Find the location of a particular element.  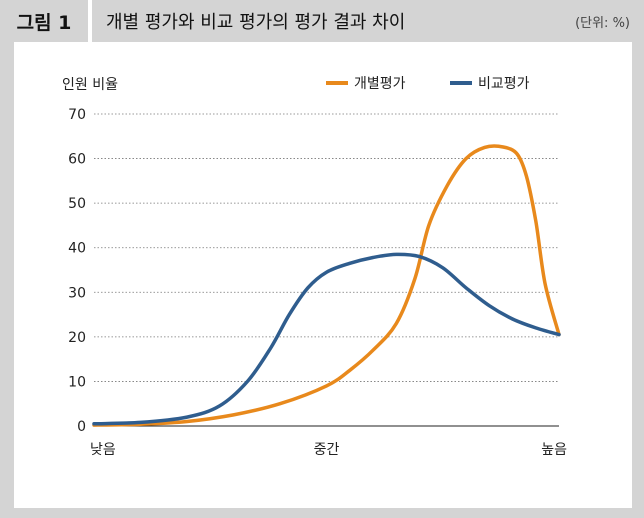

legend-label-1: 비교평가 is located at coordinates (504, 84).